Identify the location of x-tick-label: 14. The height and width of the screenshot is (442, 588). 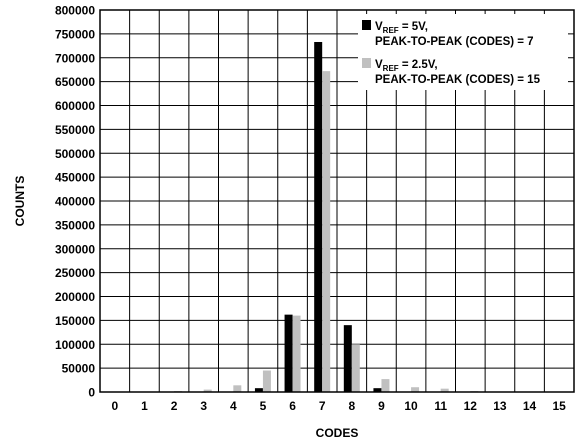
(530, 406).